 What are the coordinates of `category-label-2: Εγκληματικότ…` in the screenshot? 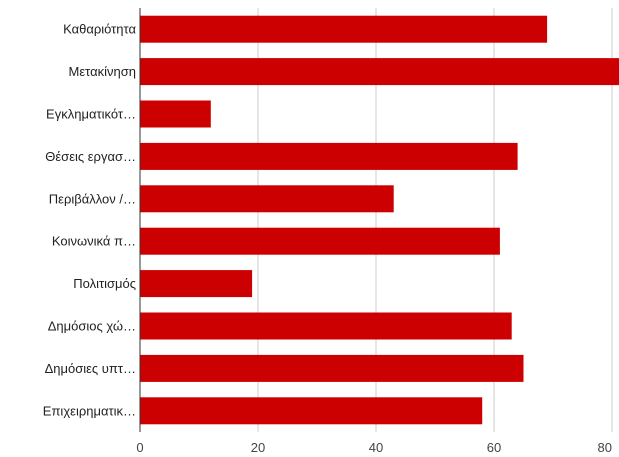 It's located at (91, 114).